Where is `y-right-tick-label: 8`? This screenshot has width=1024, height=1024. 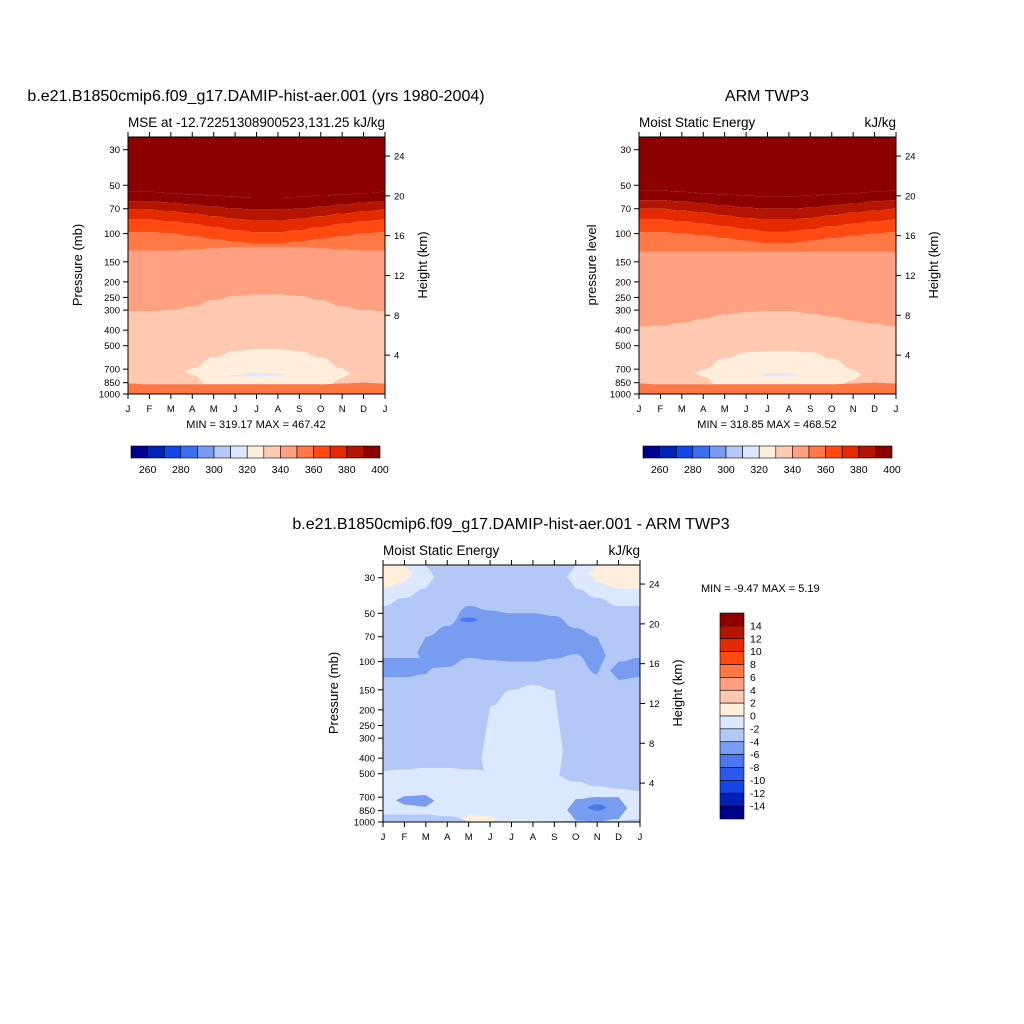
y-right-tick-label: 8 is located at coordinates (396, 316).